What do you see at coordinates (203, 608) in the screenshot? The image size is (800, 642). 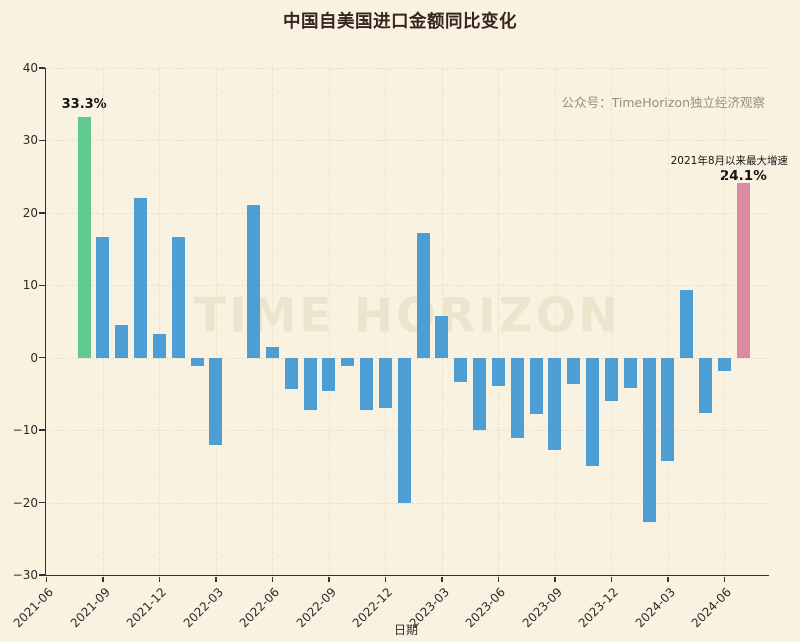 I see `x-tick-text: 2022-03` at bounding box center [203, 608].